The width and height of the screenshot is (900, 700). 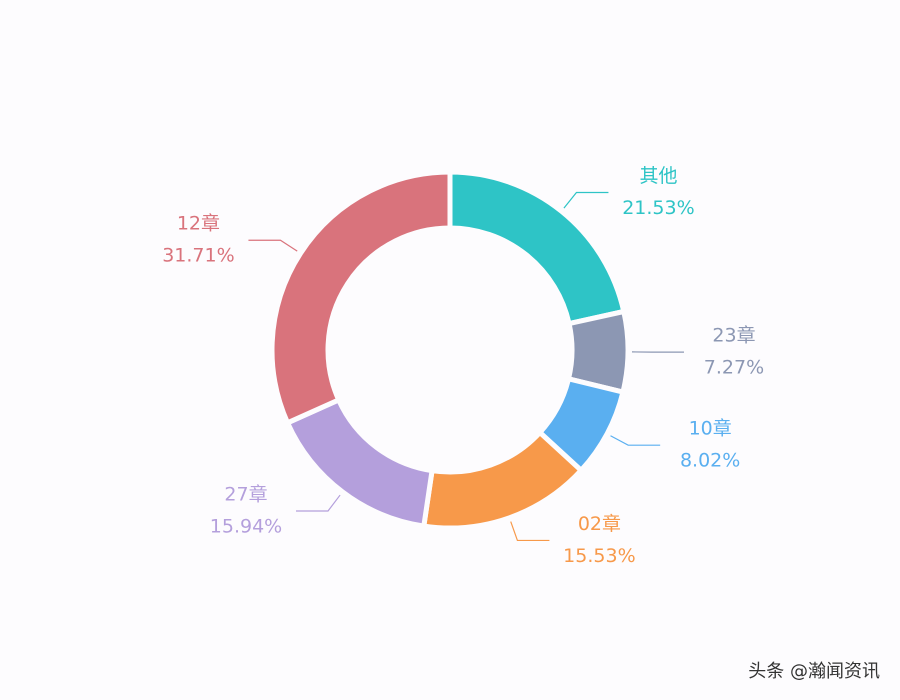 What do you see at coordinates (246, 527) in the screenshot?
I see `value-label: 15.94%` at bounding box center [246, 527].